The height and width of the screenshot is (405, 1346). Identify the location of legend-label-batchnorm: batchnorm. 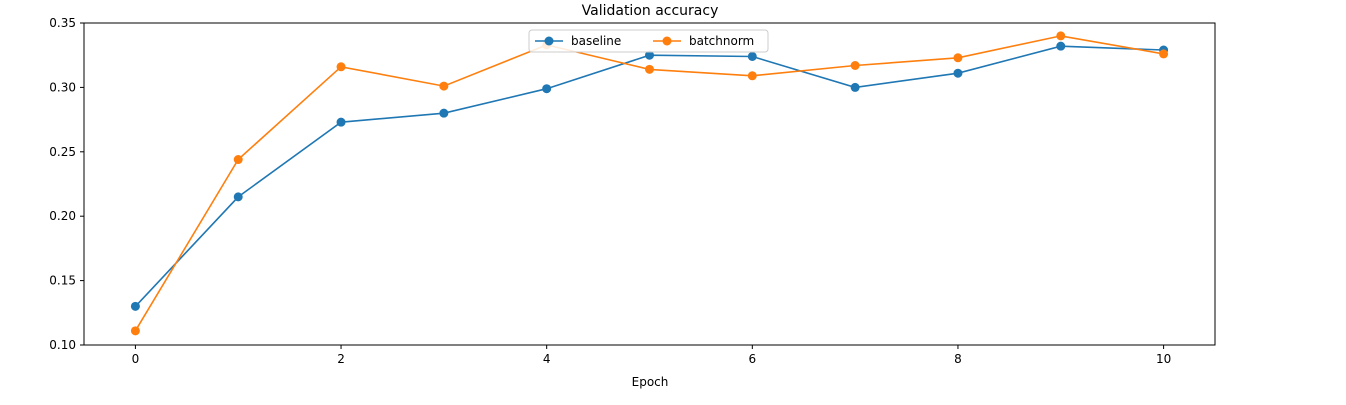
(721, 41).